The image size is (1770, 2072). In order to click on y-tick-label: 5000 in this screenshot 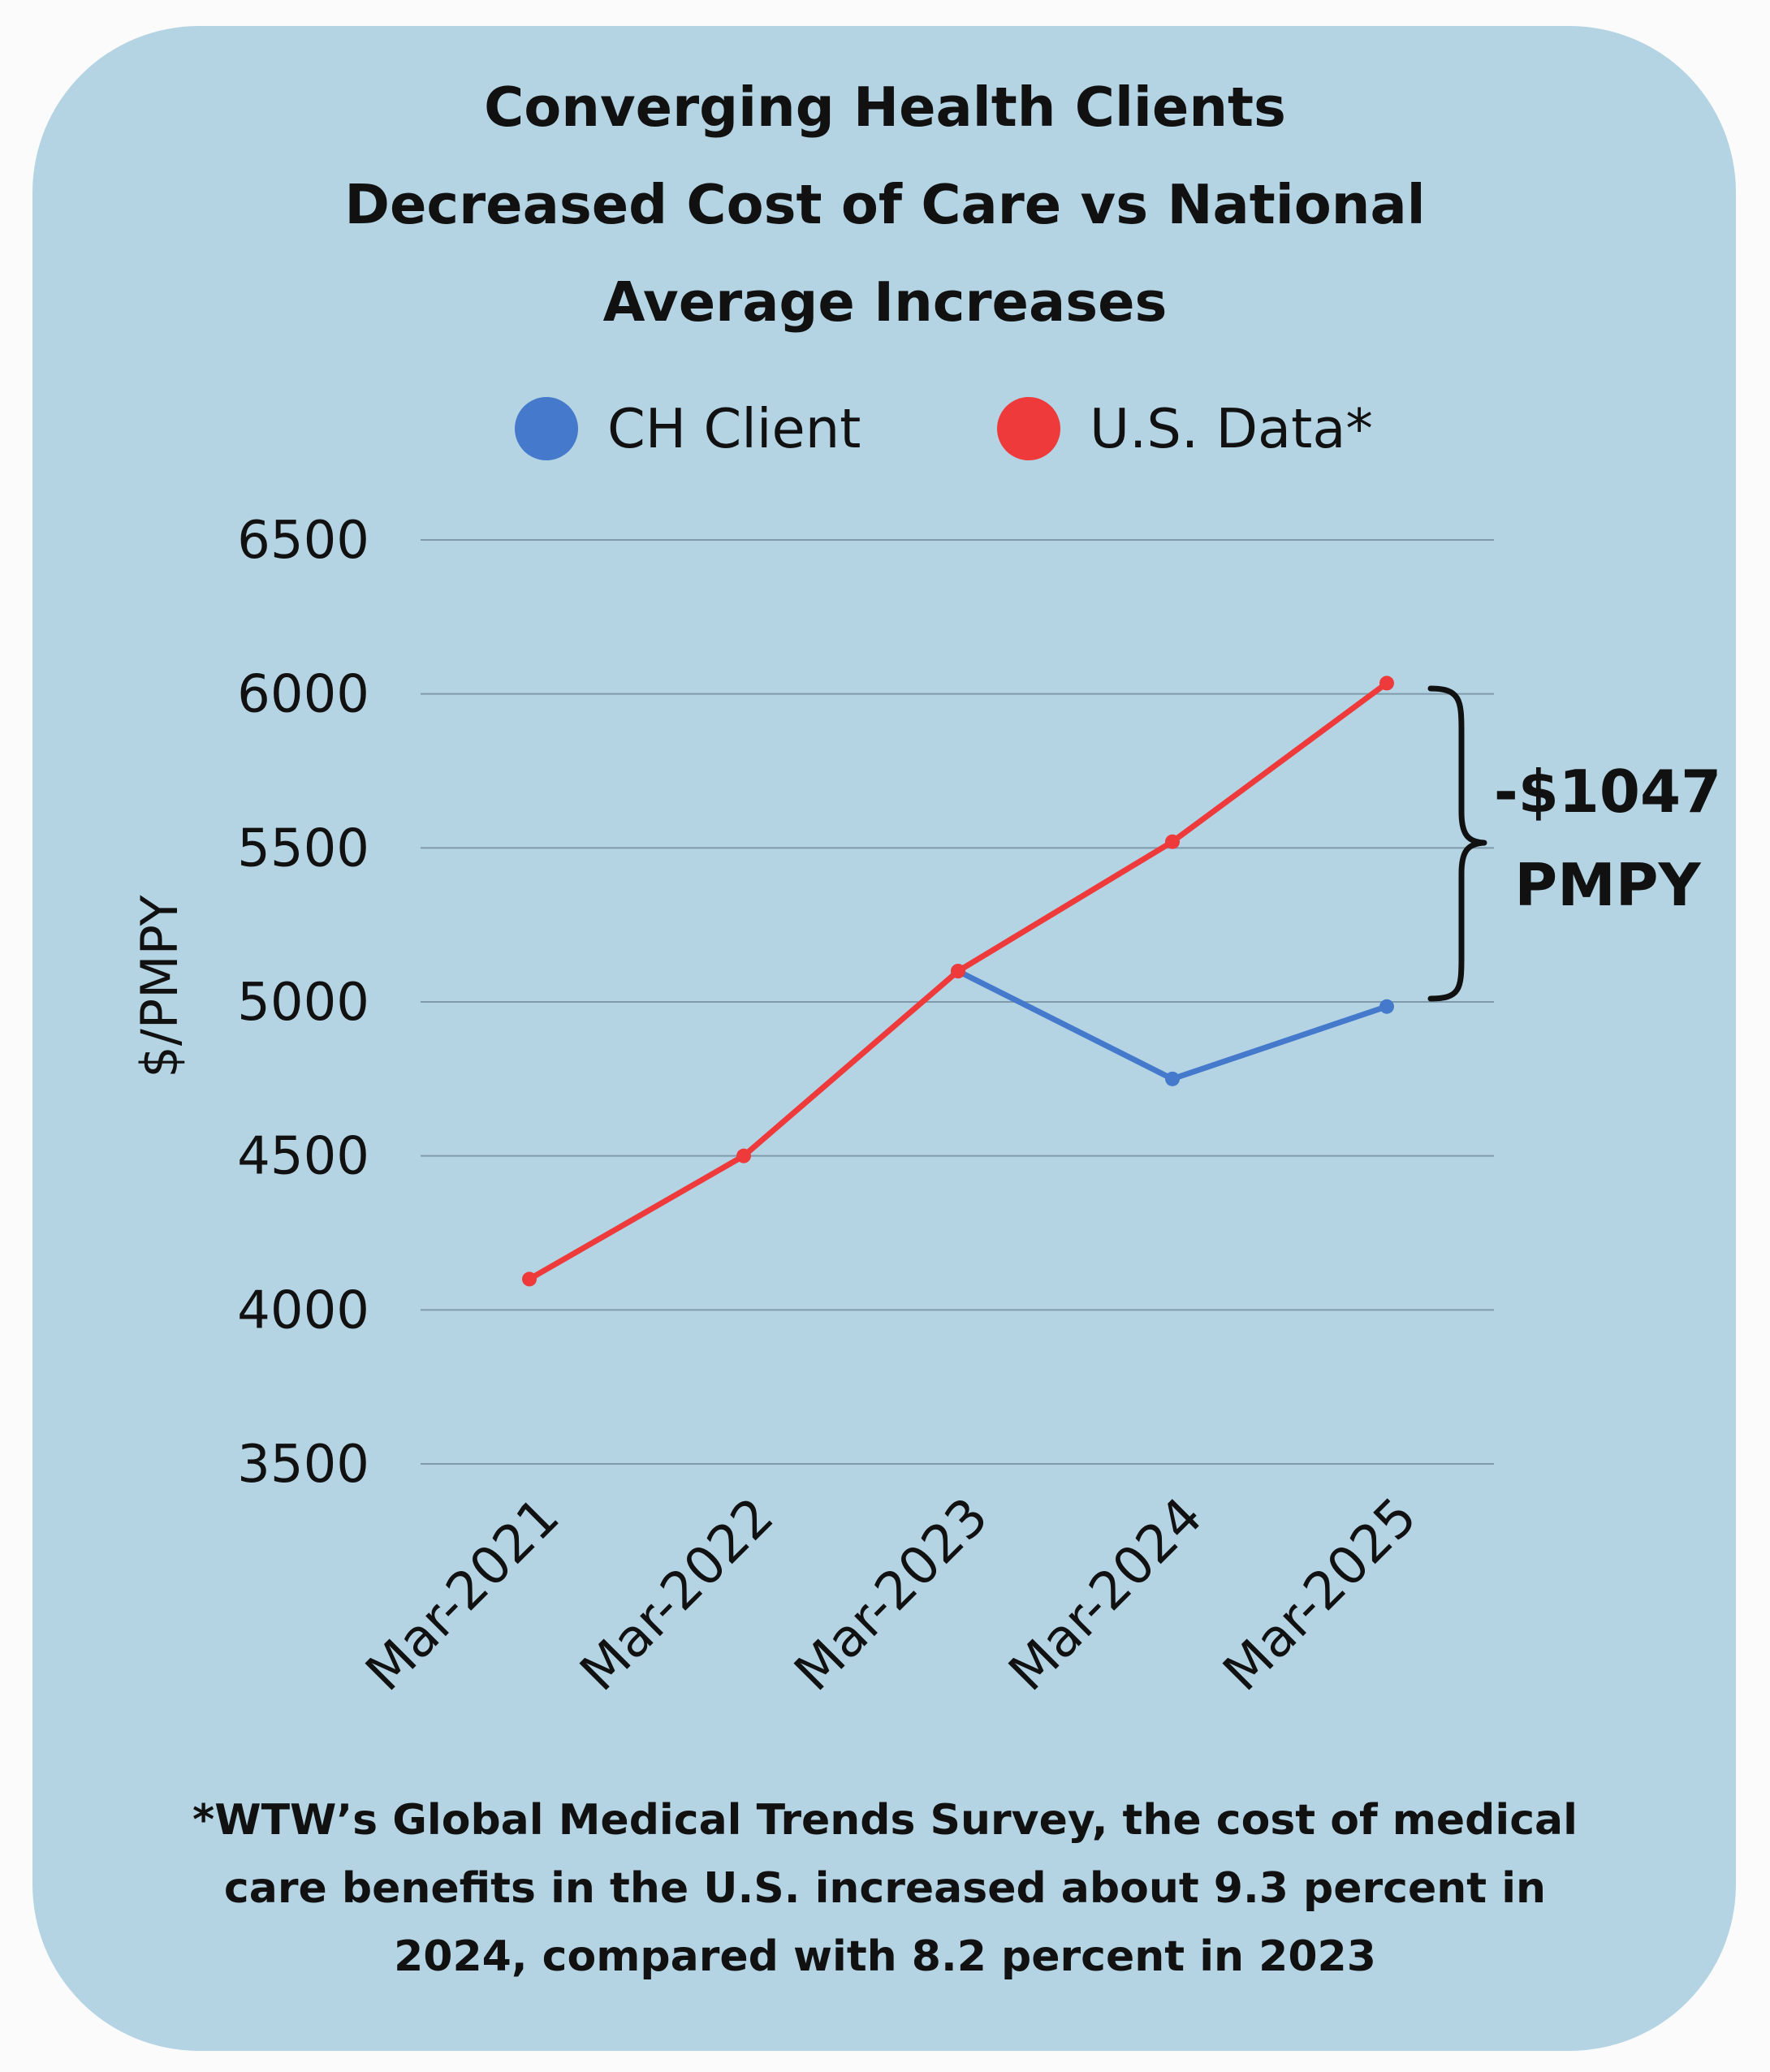, I will do `click(303, 1003)`.